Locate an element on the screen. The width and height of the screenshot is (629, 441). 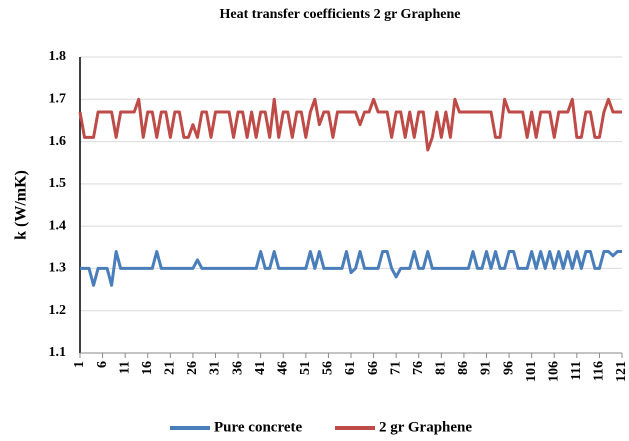
y-tick-label: 1.1 is located at coordinates (58, 352).